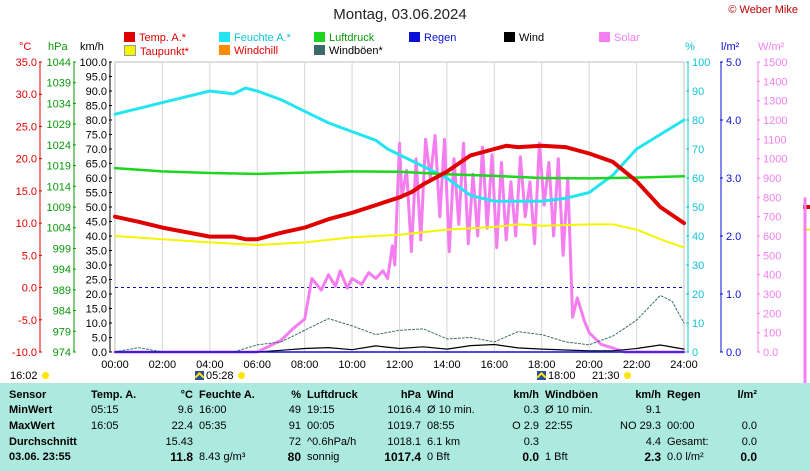 The width and height of the screenshot is (810, 471). What do you see at coordinates (438, 457) in the screenshot?
I see `stats-cell: 0 Bft` at bounding box center [438, 457].